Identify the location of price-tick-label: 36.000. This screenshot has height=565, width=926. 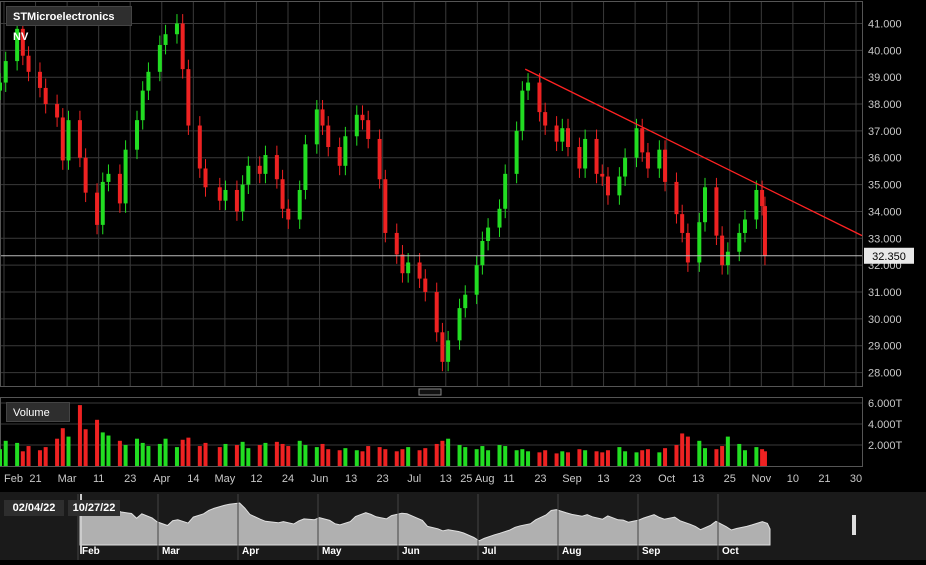
(885, 159).